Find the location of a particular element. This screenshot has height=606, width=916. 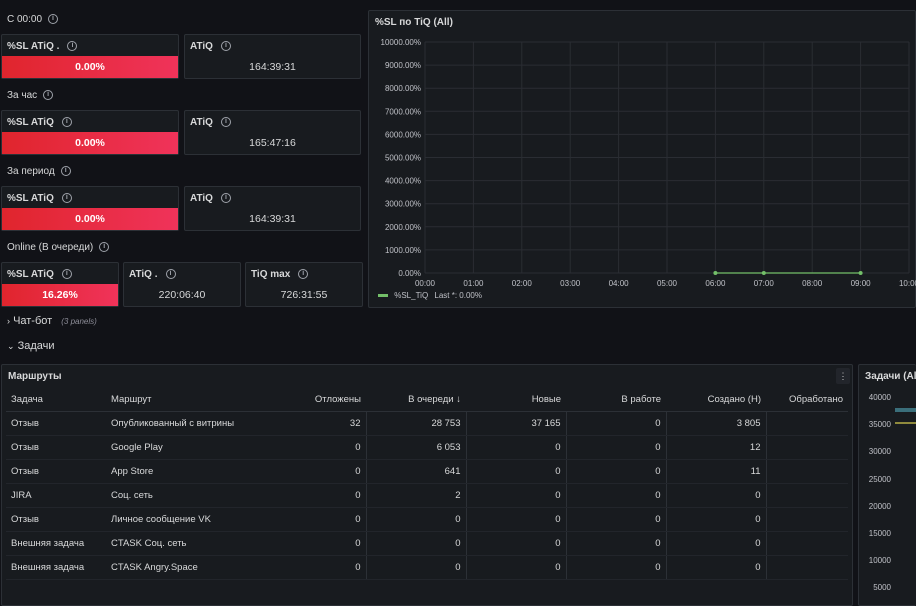

y-tick-label: 30000 is located at coordinates (879, 452).